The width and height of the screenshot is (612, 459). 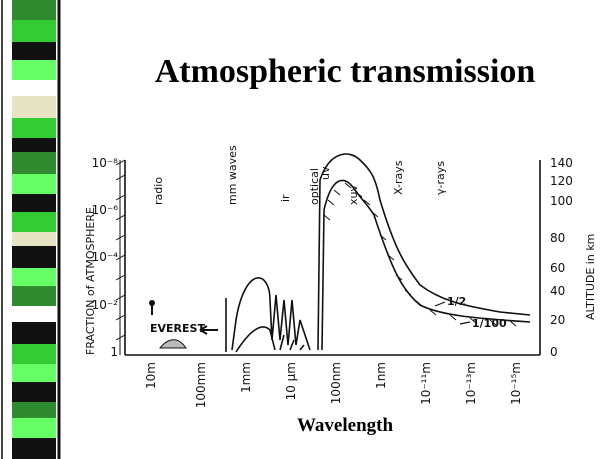 I want to click on band-label: optical, so click(x=314, y=186).